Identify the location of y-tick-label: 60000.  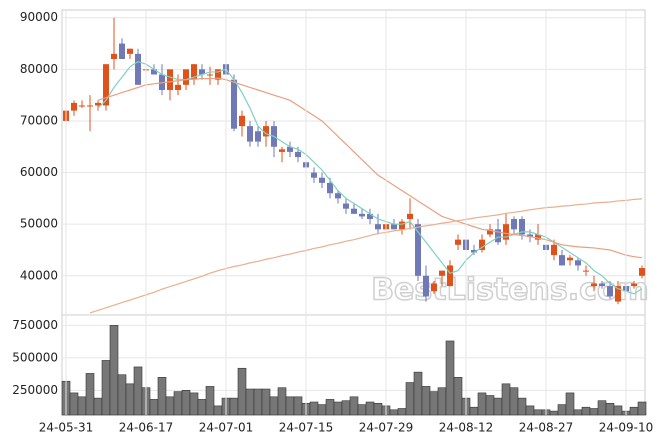
(39, 172).